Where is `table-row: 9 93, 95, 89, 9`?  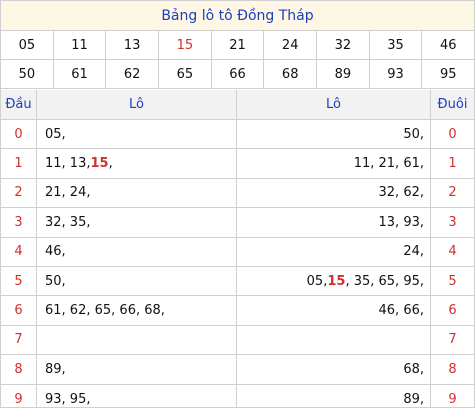
table-row: 9 93, 95, 89, 9 is located at coordinates (237, 396).